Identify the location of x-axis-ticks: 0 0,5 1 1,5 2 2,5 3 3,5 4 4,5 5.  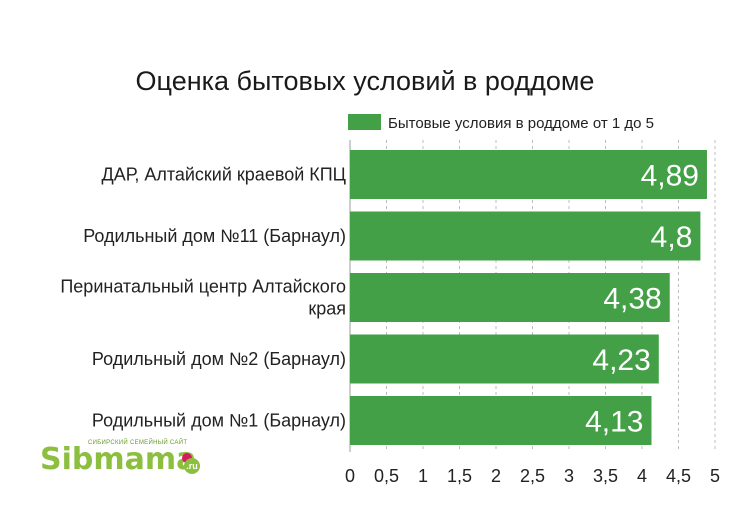
(532, 476).